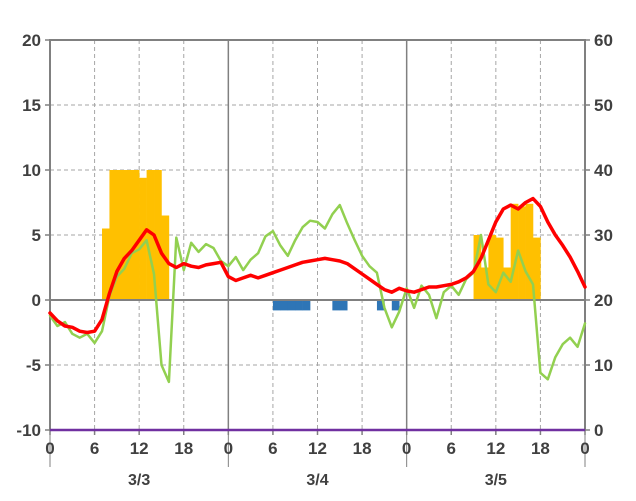 Image resolution: width=636 pixels, height=501 pixels. I want to click on svg-text: 30, so click(603, 235).